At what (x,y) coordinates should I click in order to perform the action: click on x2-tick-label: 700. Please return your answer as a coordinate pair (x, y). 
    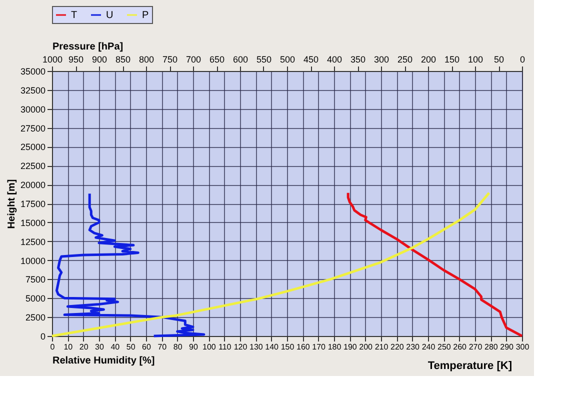
    Looking at the image, I should click on (194, 59).